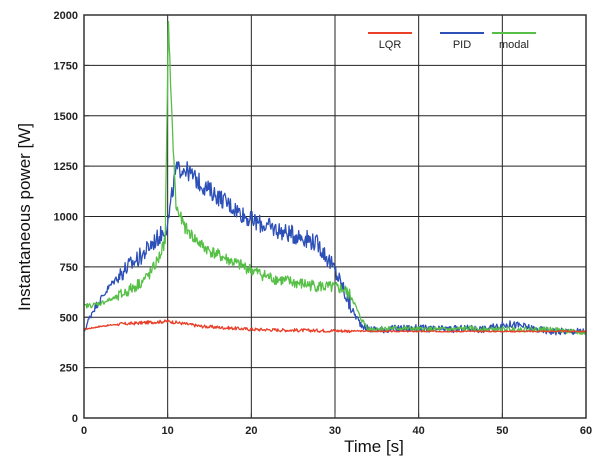 This screenshot has height=458, width=598. I want to click on legend-label: PID, so click(462, 45).